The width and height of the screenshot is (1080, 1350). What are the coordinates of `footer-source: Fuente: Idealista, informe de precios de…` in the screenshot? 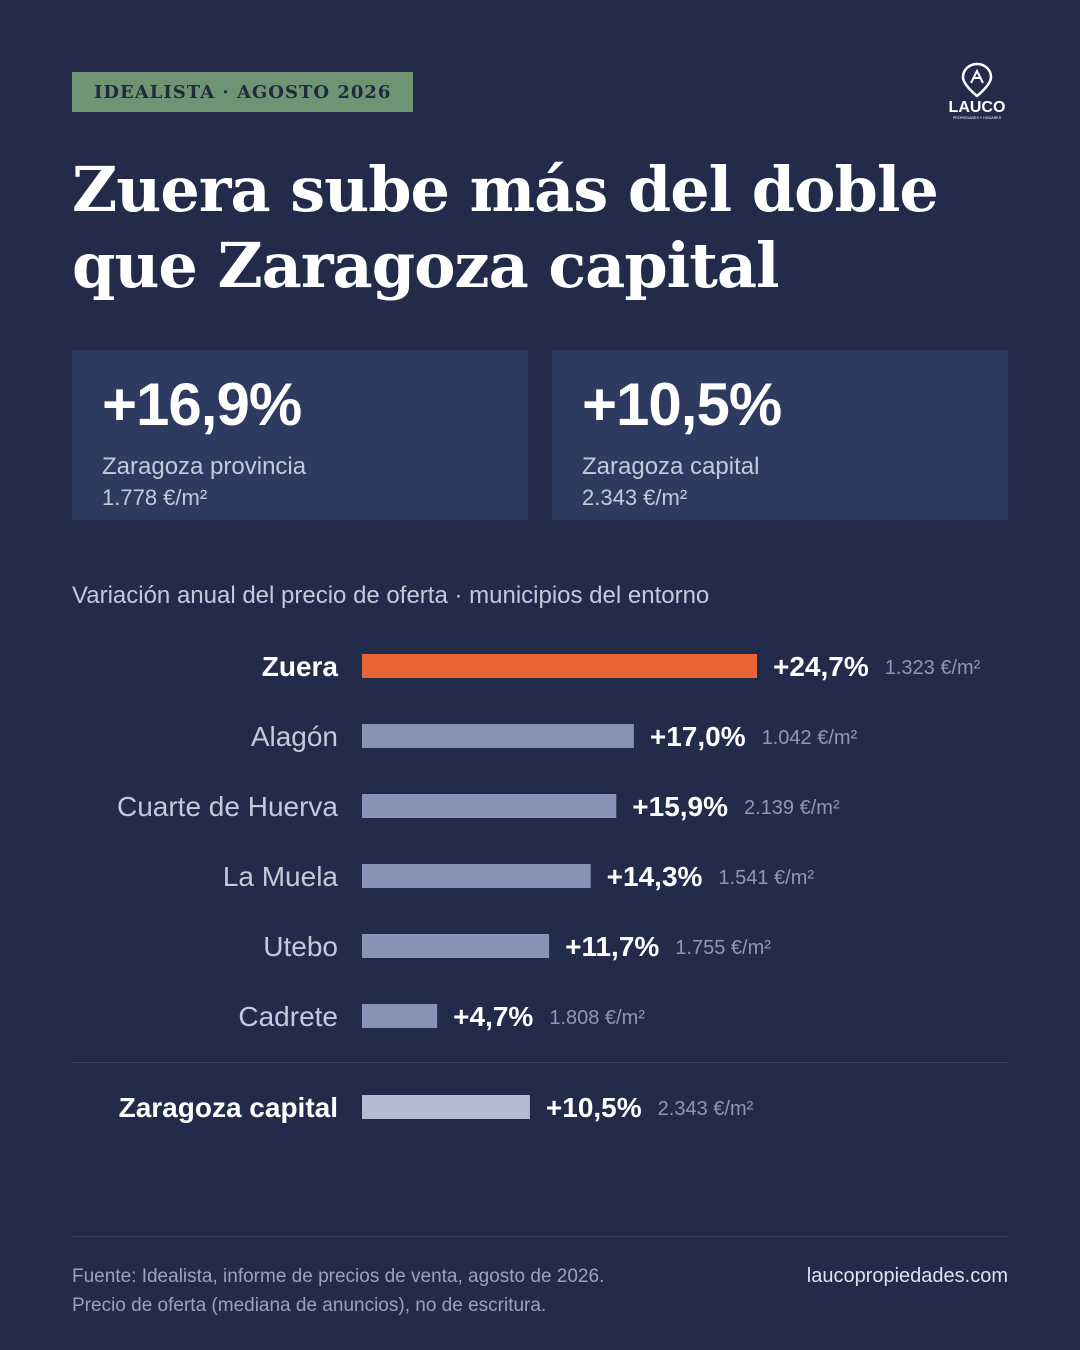 It's located at (338, 1291).